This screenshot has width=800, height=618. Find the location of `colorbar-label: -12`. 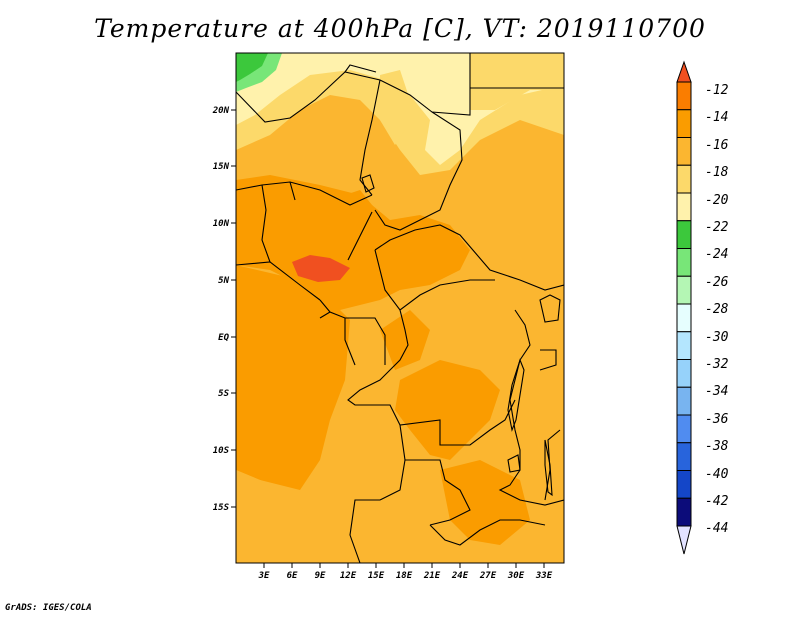

colorbar-label: -12 is located at coordinates (717, 90).